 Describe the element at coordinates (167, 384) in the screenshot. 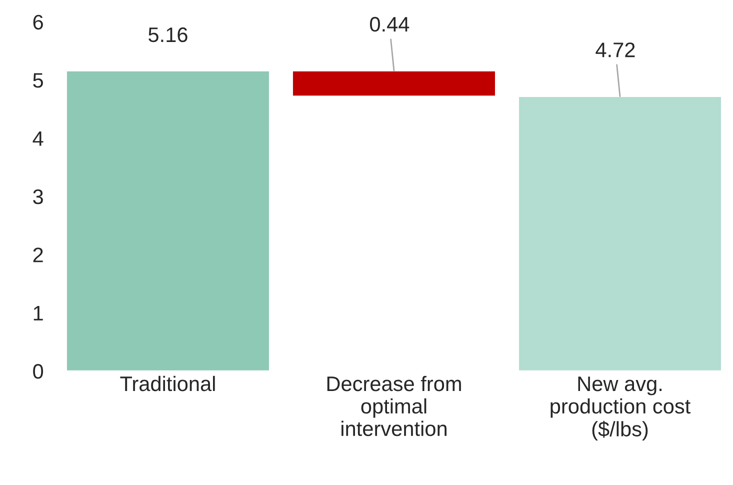

I see `x-tick-label: Traditional` at that location.